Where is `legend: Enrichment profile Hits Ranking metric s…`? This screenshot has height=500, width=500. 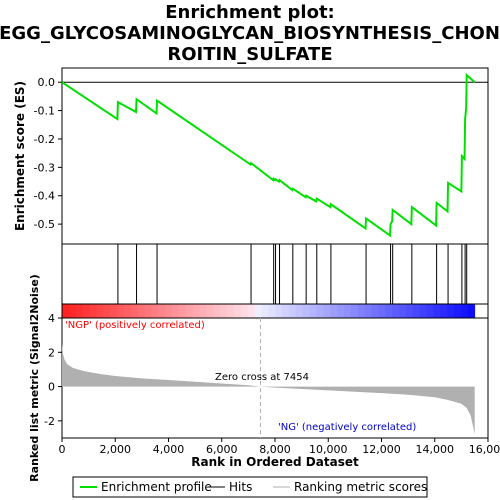 legend: Enrichment profile Hits Ranking metric s… is located at coordinates (250, 487).